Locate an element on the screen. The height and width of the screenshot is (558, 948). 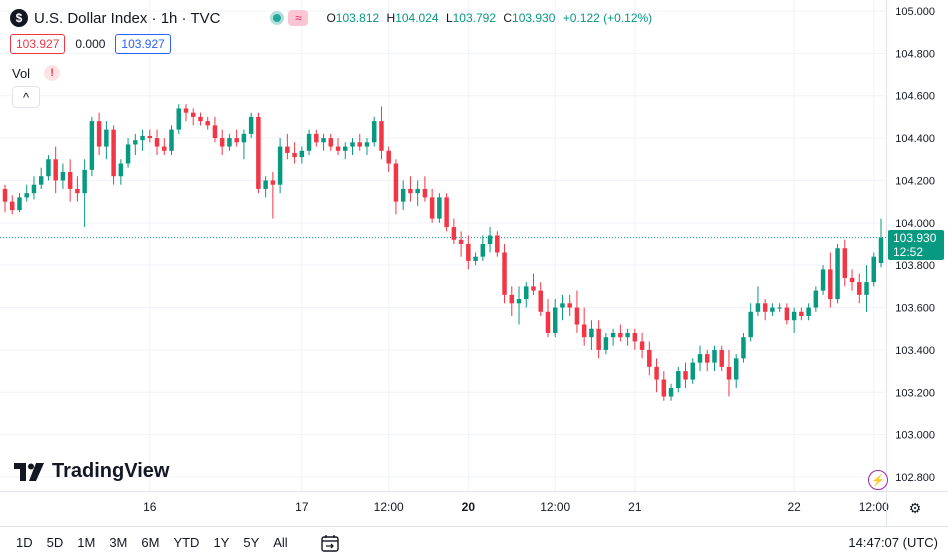
range-3m-button: 3M is located at coordinates (118, 542).